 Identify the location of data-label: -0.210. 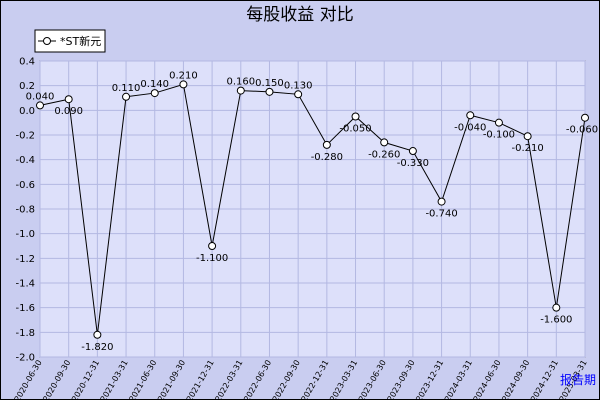
(528, 148).